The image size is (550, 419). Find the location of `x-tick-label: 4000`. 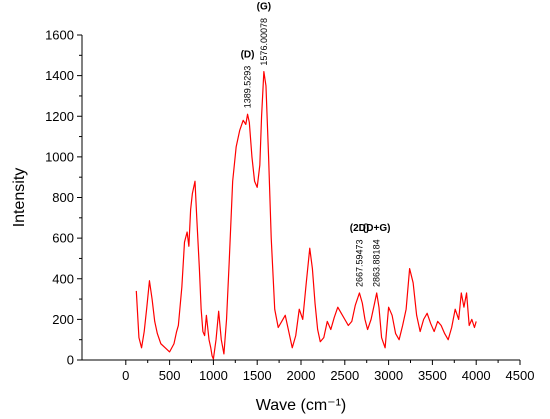

x-tick-label: 4000 is located at coordinates (476, 375).